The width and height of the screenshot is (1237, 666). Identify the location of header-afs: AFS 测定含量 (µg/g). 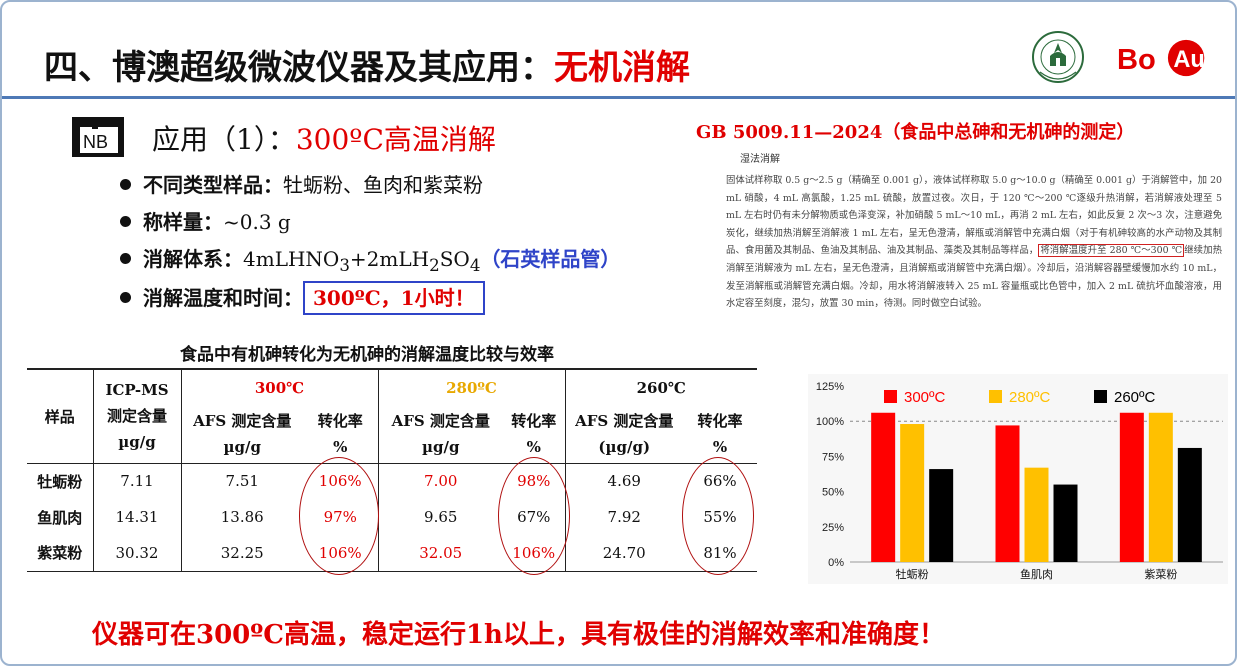
(624, 434).